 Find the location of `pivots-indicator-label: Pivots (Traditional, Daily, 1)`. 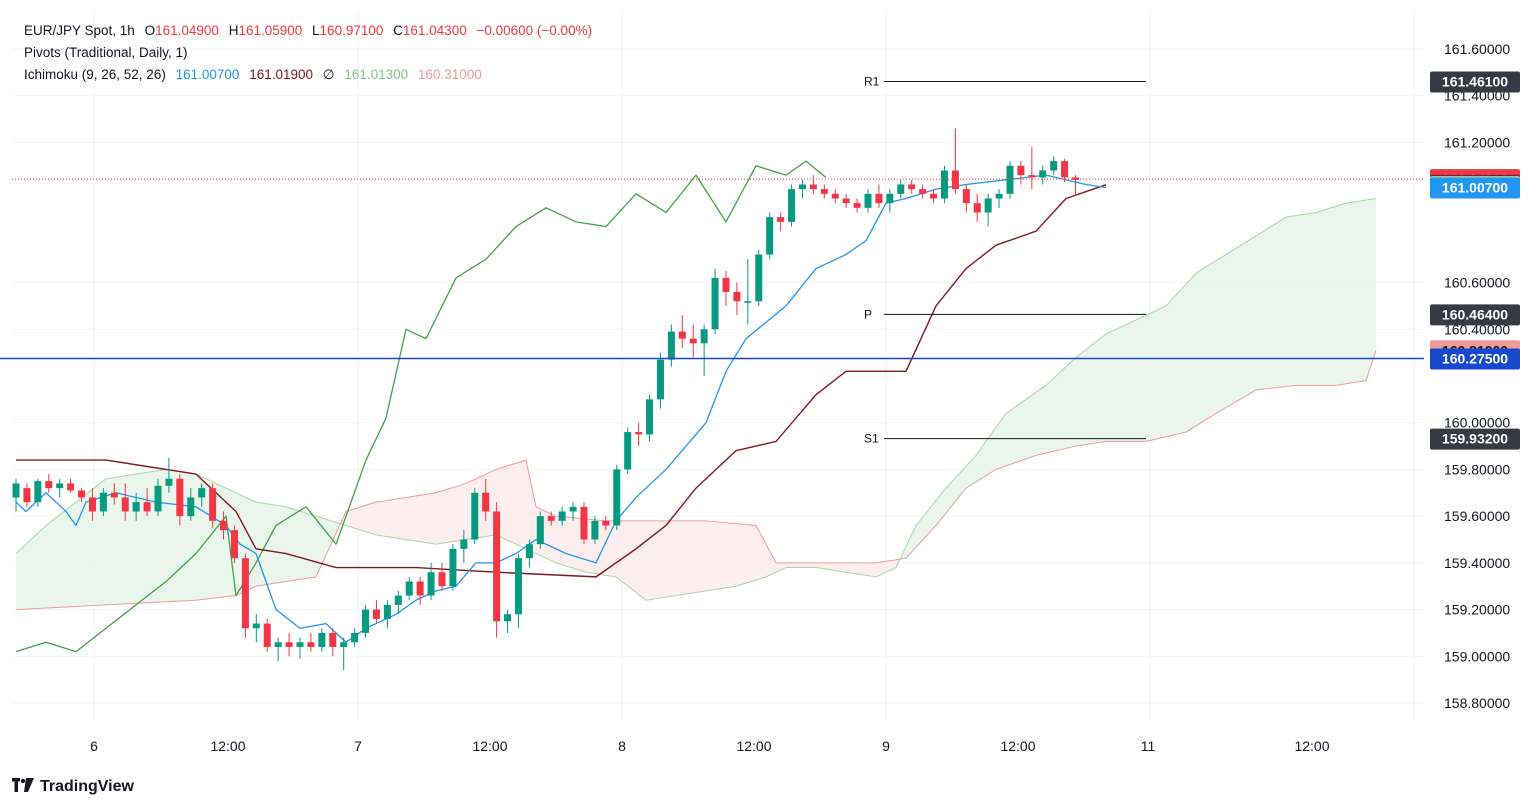

pivots-indicator-label: Pivots (Traditional, Daily, 1) is located at coordinates (106, 52).